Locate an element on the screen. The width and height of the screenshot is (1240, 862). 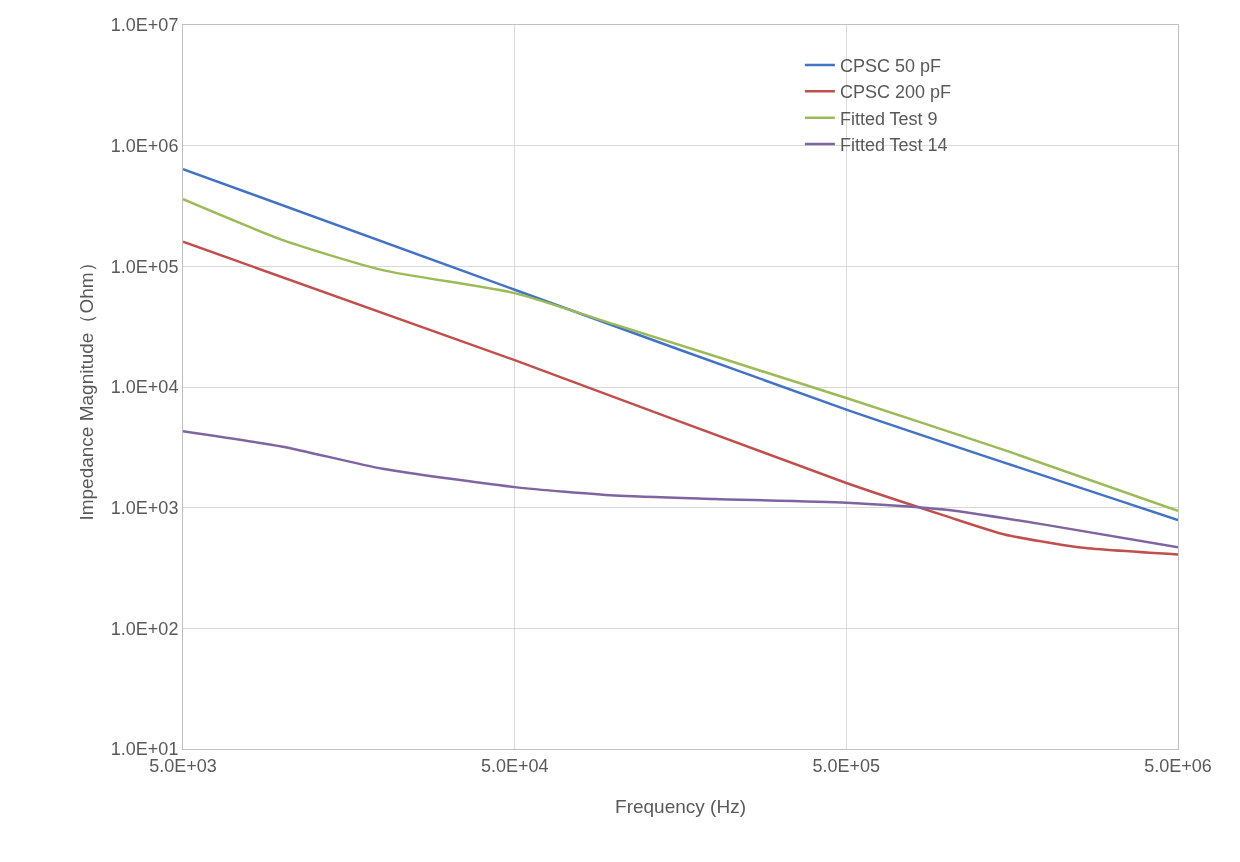
y-tick-label: 1.0E+06 is located at coordinates (144, 145).